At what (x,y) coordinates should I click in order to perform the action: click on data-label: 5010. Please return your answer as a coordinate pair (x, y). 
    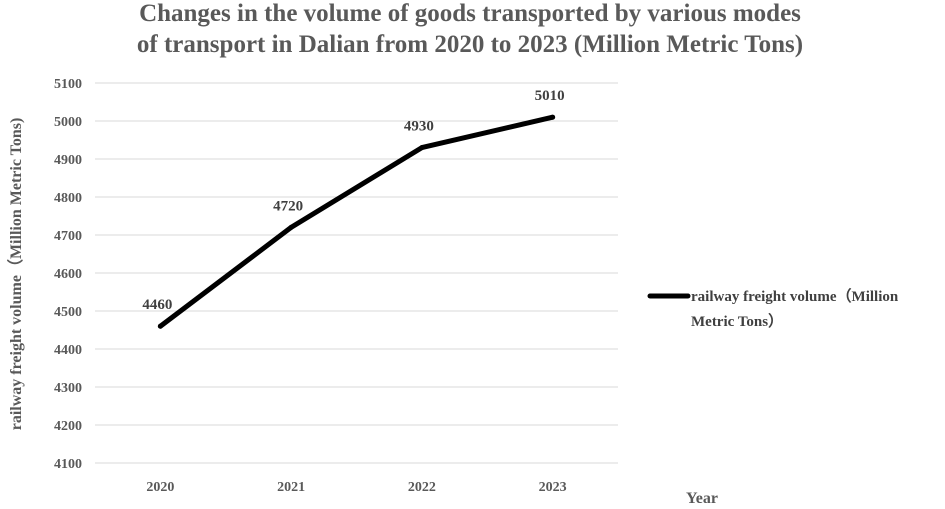
    Looking at the image, I should click on (550, 96).